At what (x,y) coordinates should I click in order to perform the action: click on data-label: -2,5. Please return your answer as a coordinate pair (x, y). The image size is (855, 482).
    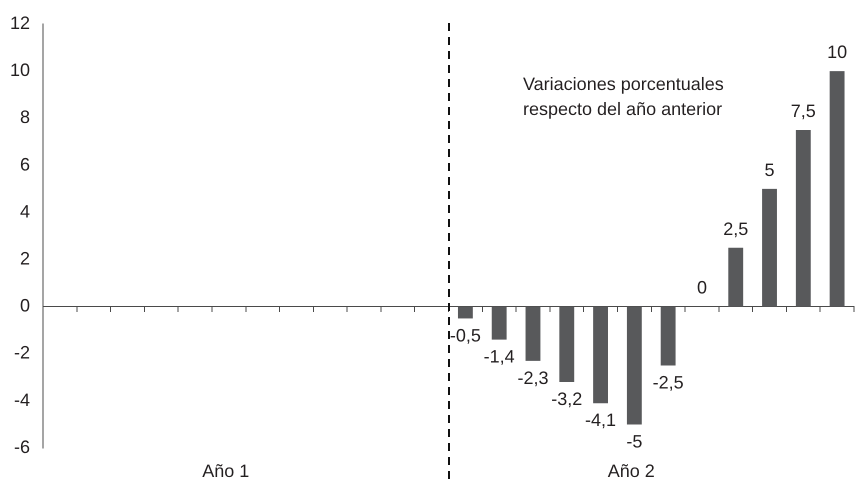
    Looking at the image, I should click on (668, 382).